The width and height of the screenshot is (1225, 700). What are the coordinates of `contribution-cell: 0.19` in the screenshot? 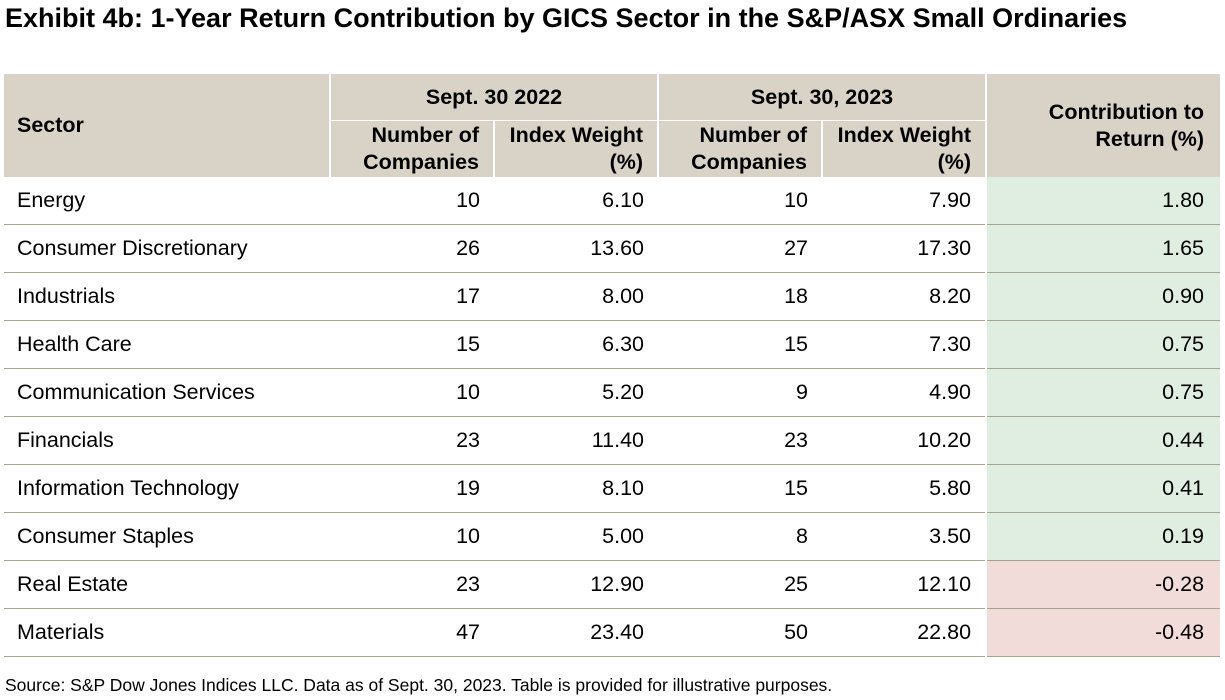 It's located at (1103, 536).